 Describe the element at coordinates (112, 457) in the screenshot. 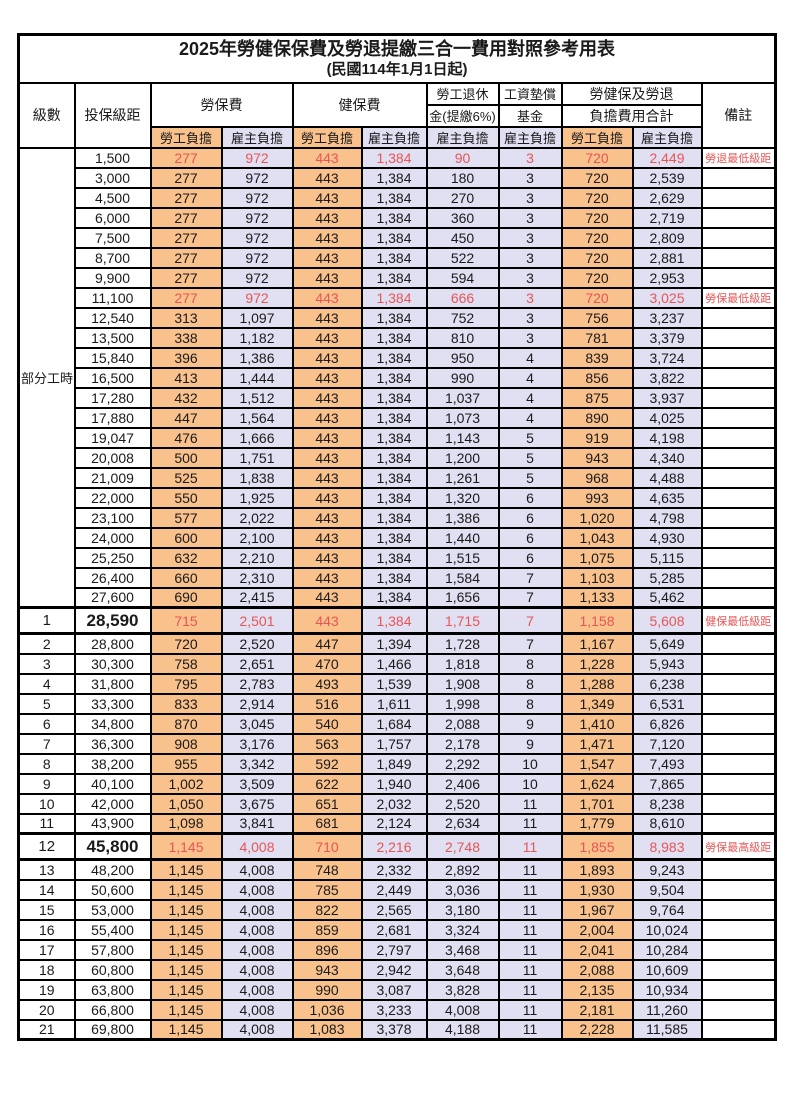

I see `bracket-cell: 20,008` at that location.